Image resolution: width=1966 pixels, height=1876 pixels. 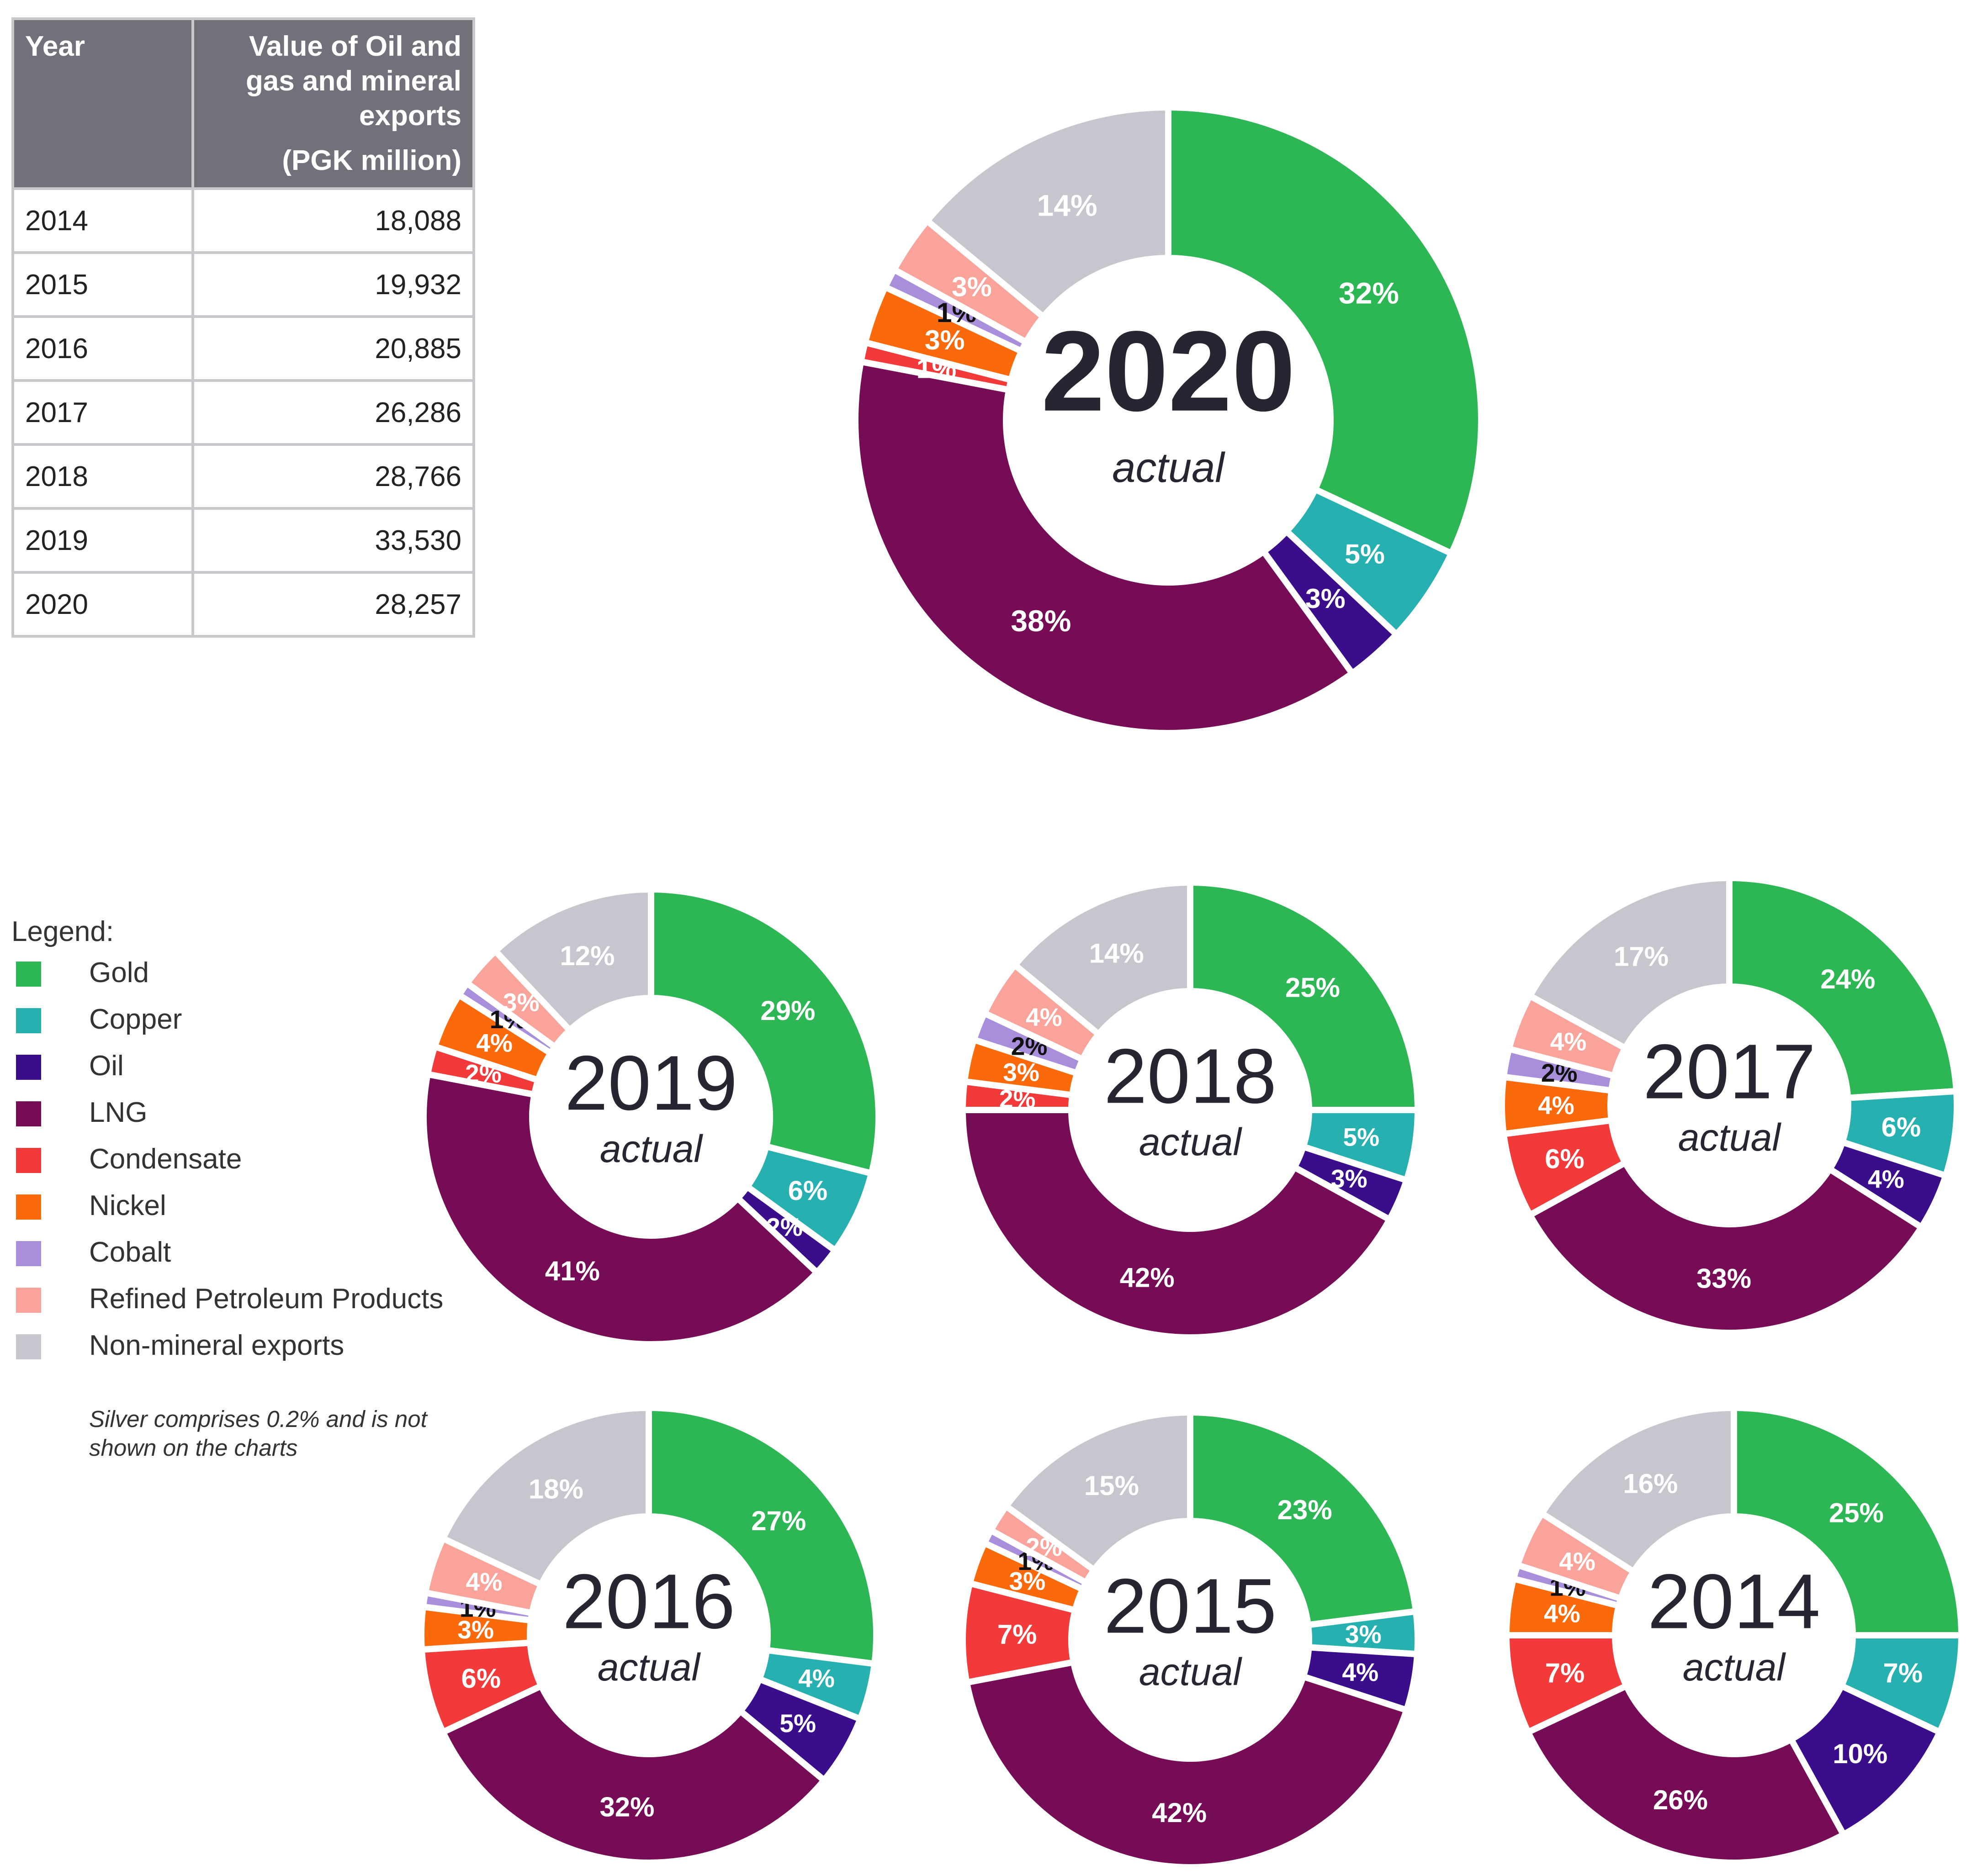 What do you see at coordinates (1116, 954) in the screenshot?
I see `data-label: 14%` at bounding box center [1116, 954].